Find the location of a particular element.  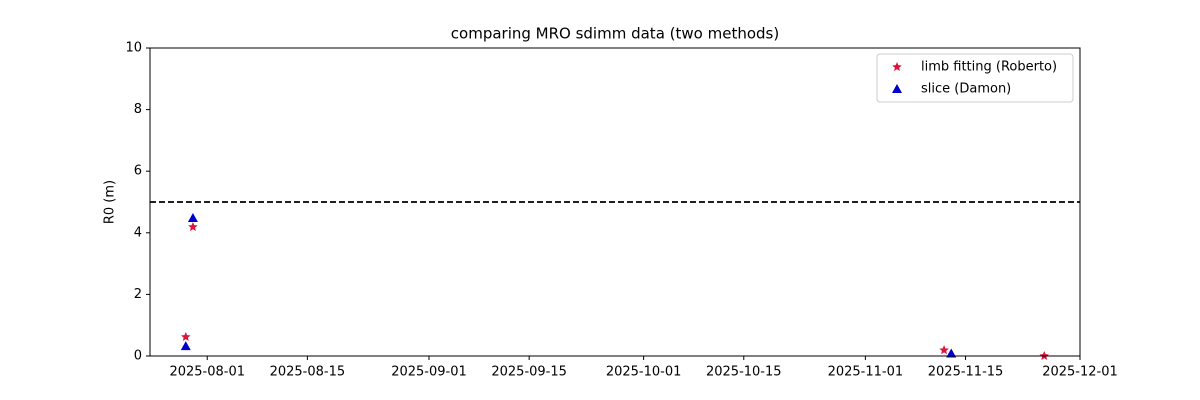

y-tick-label: 6 is located at coordinates (138, 171).